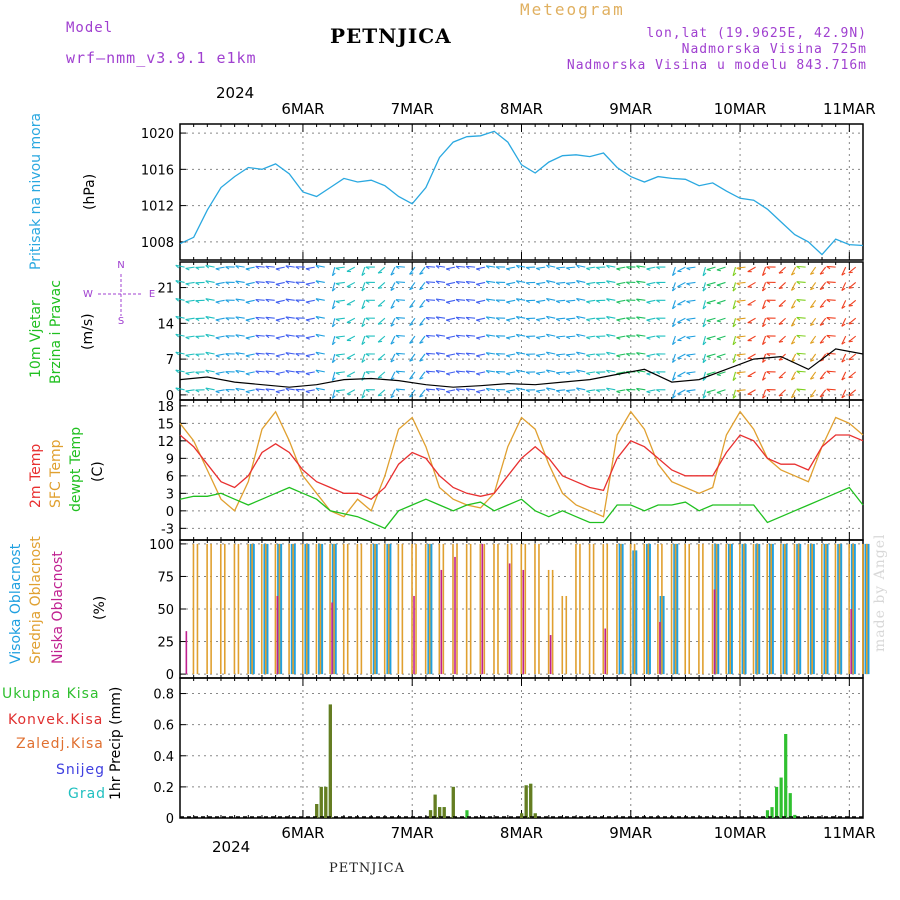 Image resolution: width=900 pixels, height=900 pixels. What do you see at coordinates (119, 293) in the screenshot?
I see `wind-direction-legend: W E N S` at bounding box center [119, 293].